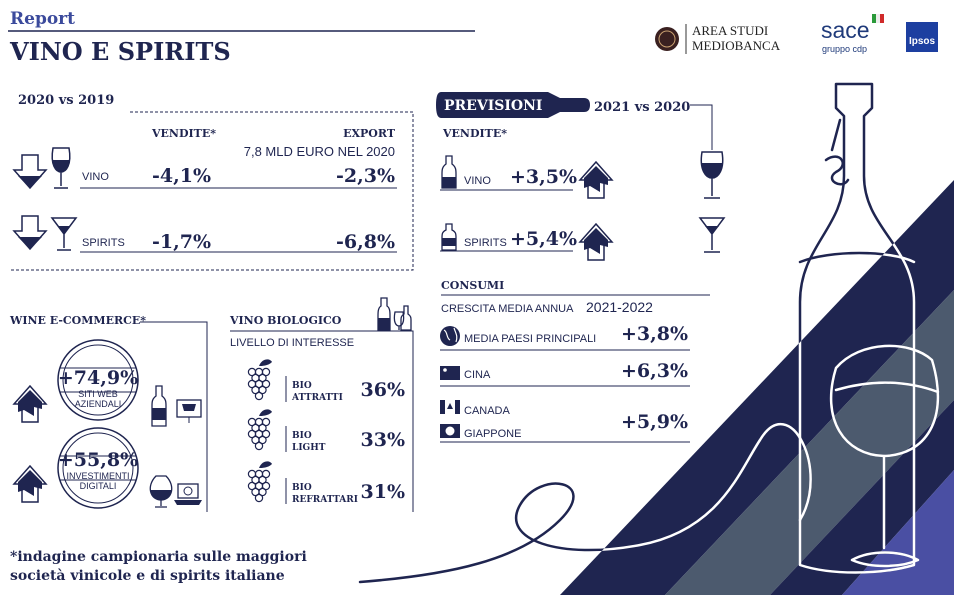 Image resolution: width=954 pixels, height=595 pixels. I want to click on frame, so click(322, 421).